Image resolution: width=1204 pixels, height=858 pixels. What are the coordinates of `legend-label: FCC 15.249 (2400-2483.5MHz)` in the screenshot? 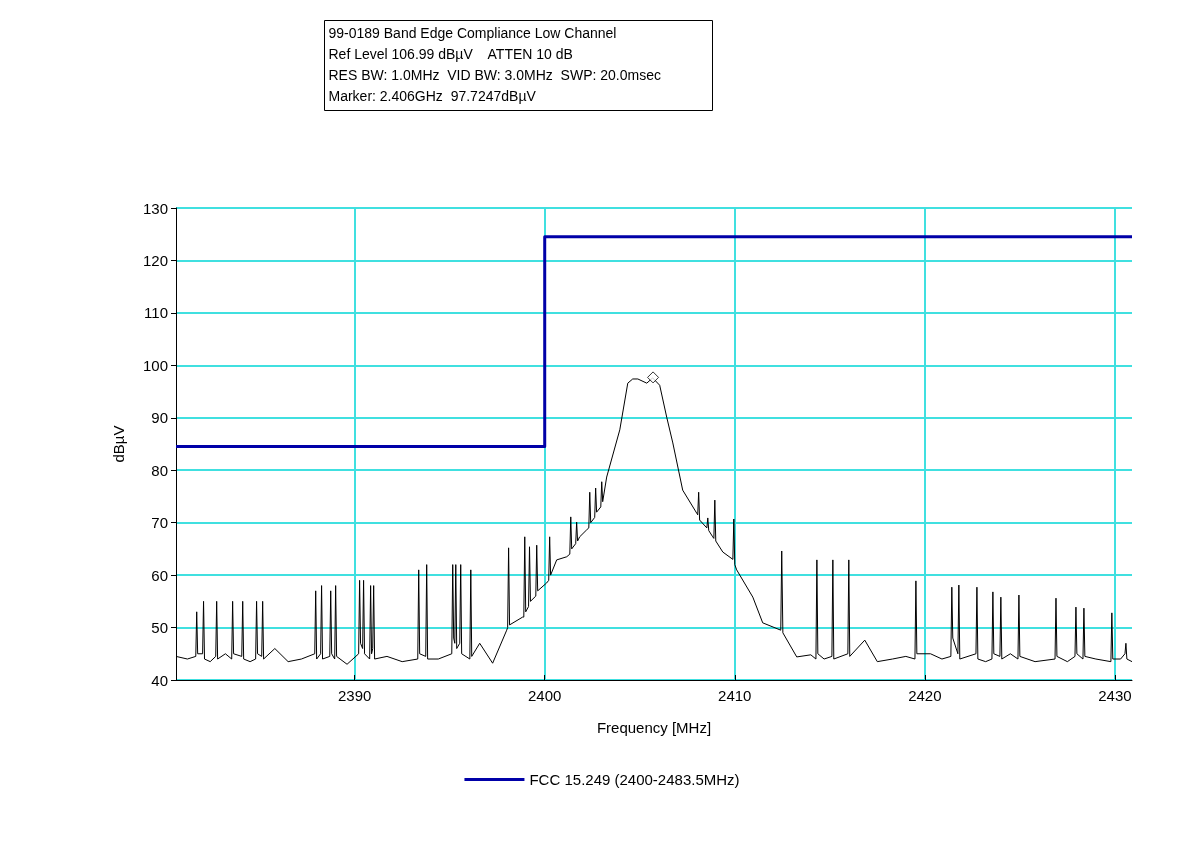 It's located at (634, 779).